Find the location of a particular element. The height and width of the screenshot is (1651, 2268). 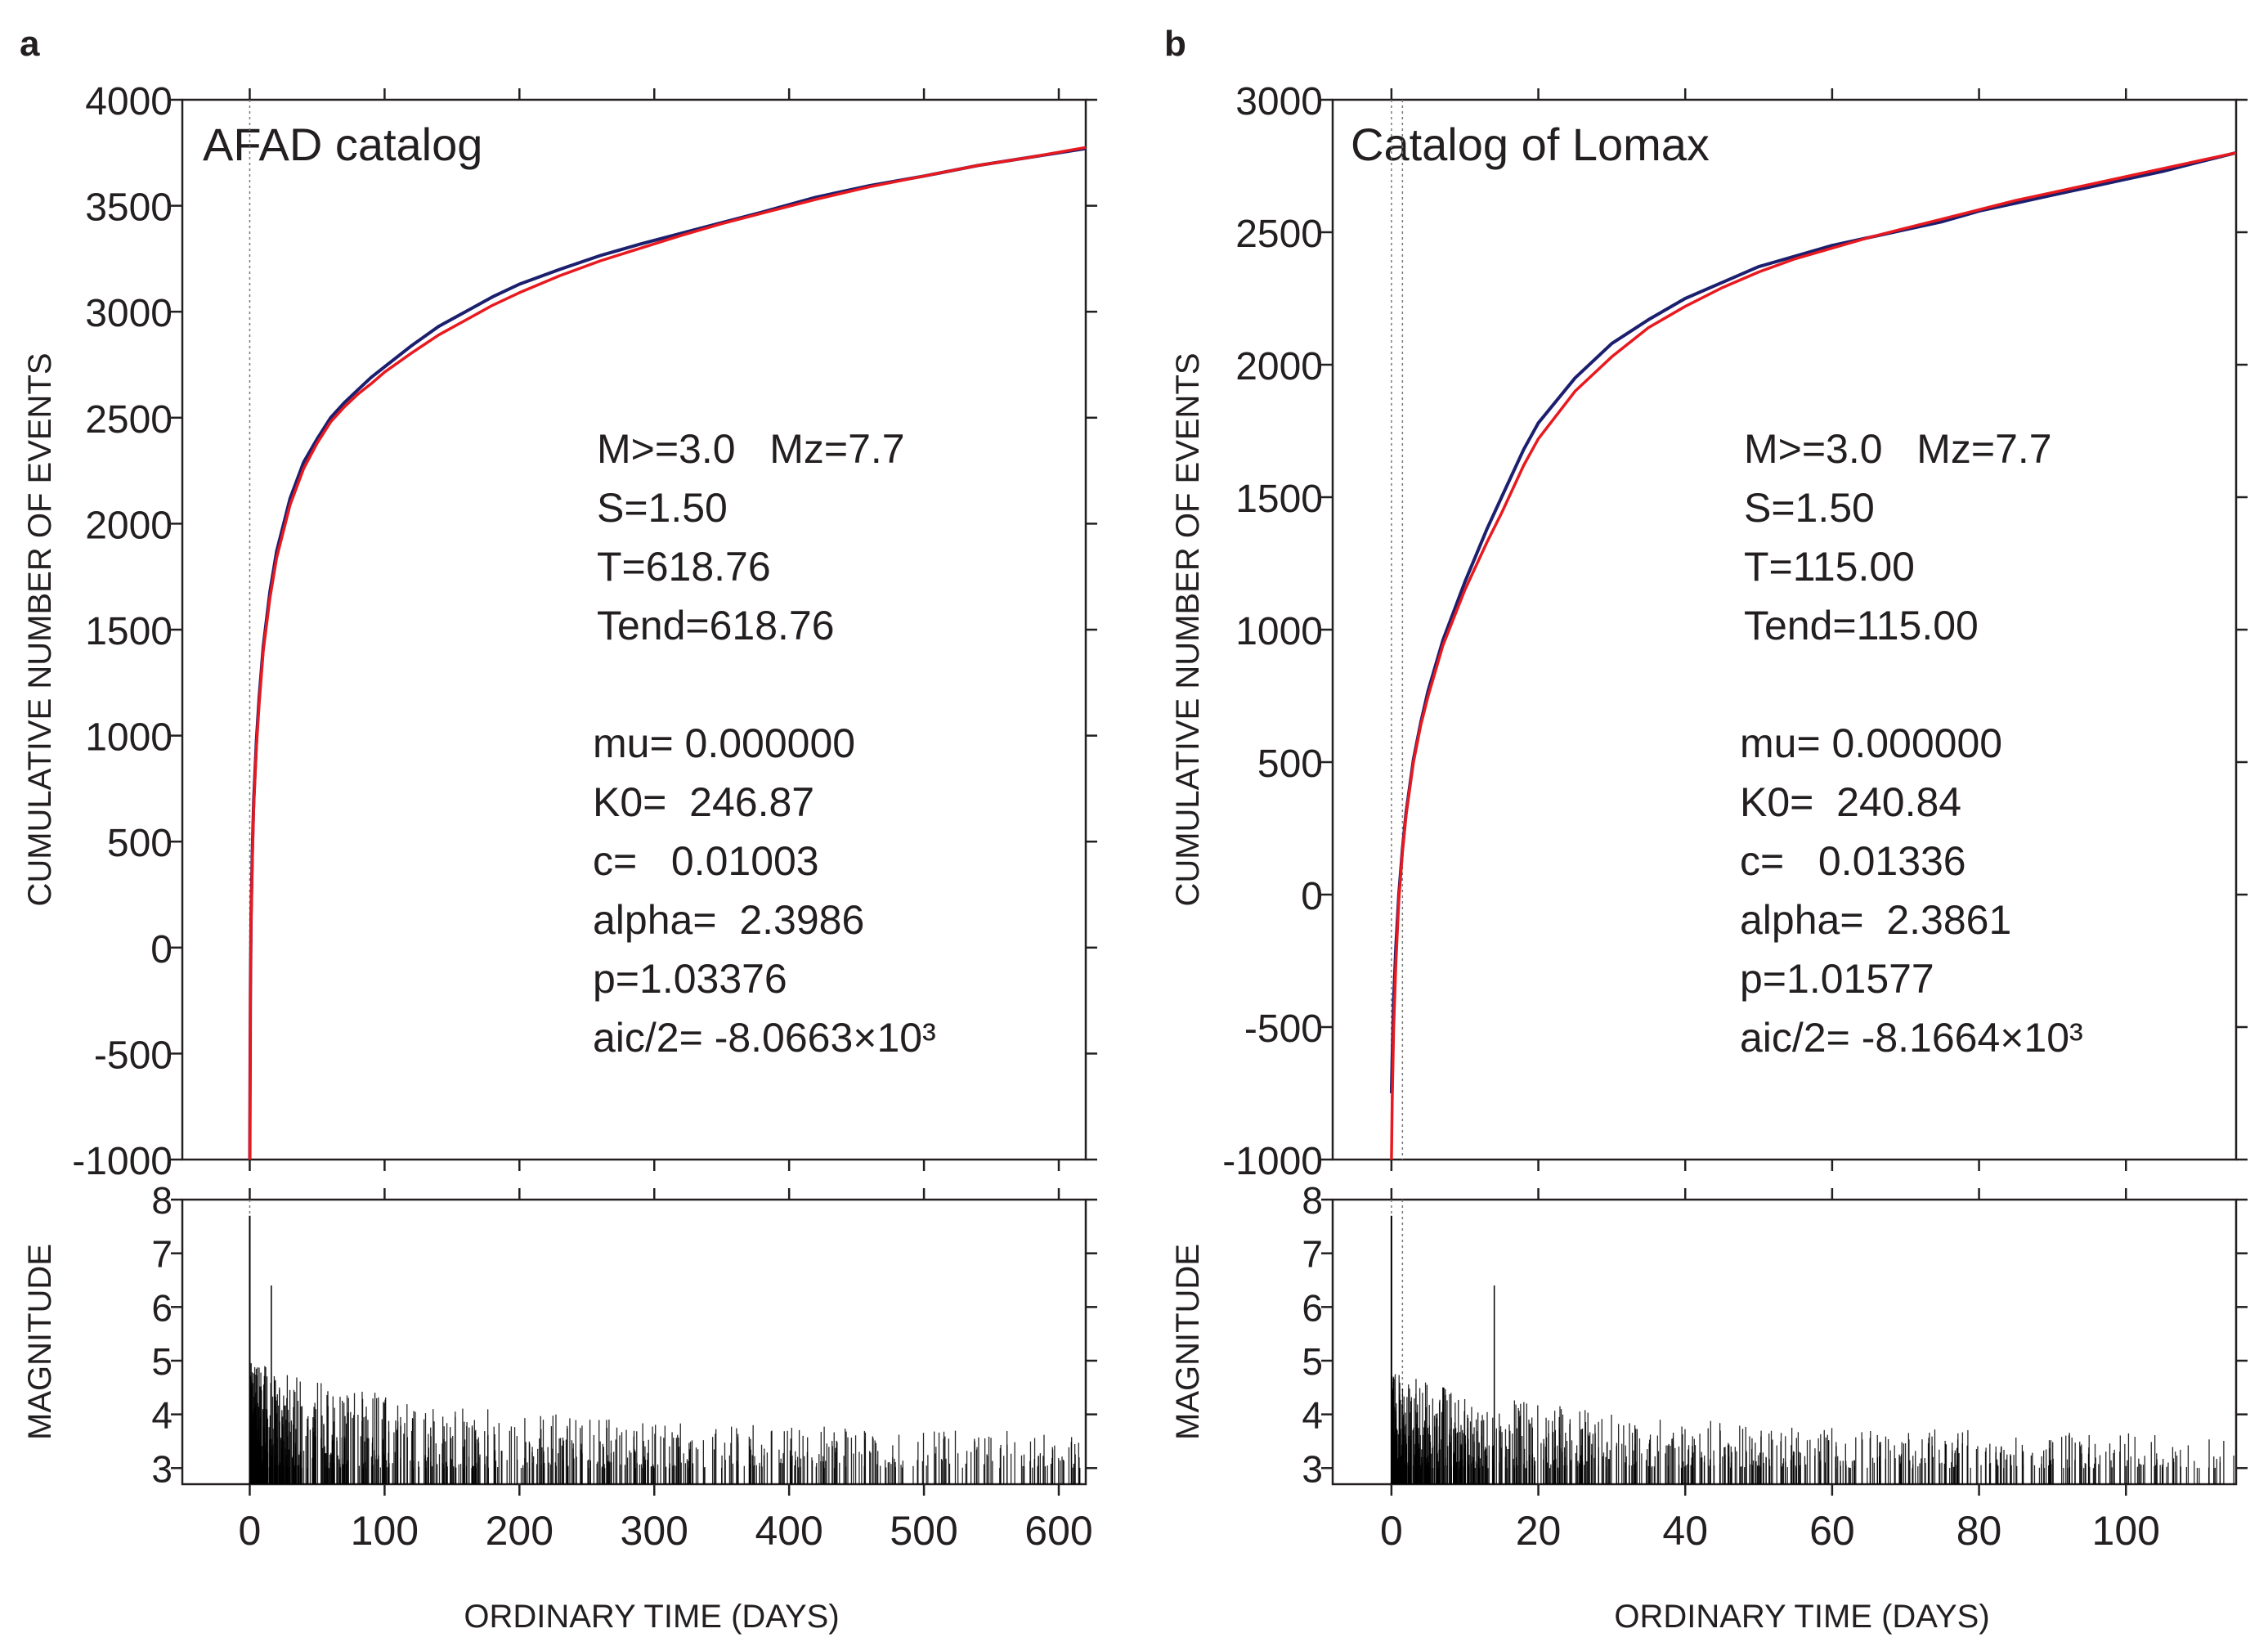

y-axis-label-cumulative-a: CUMULATIVE NUMBER OF EVENTS is located at coordinates (40, 629).